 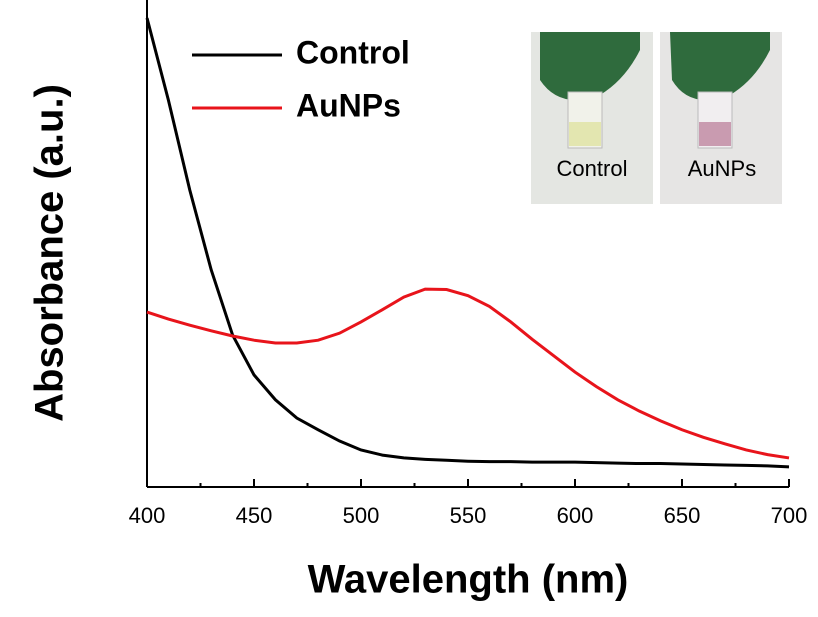 I want to click on inset, so click(x=656, y=118).